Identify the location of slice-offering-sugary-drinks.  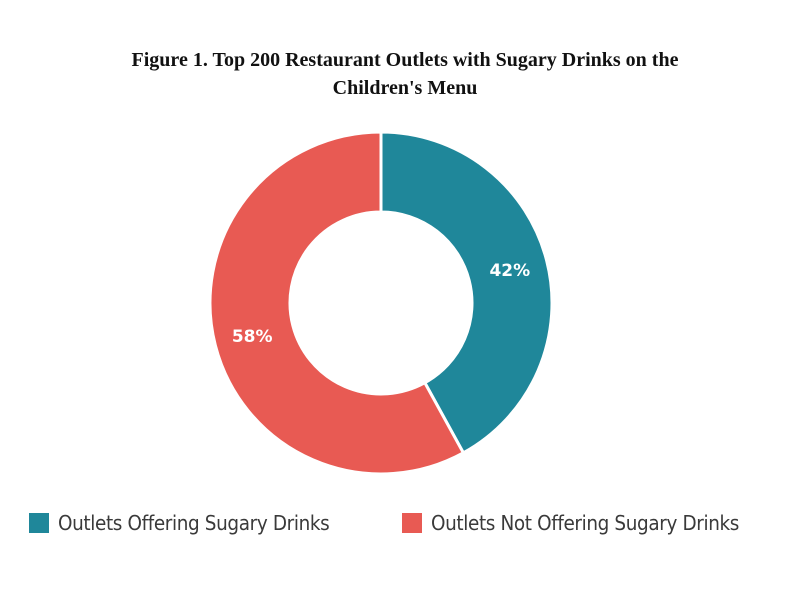
(466, 292).